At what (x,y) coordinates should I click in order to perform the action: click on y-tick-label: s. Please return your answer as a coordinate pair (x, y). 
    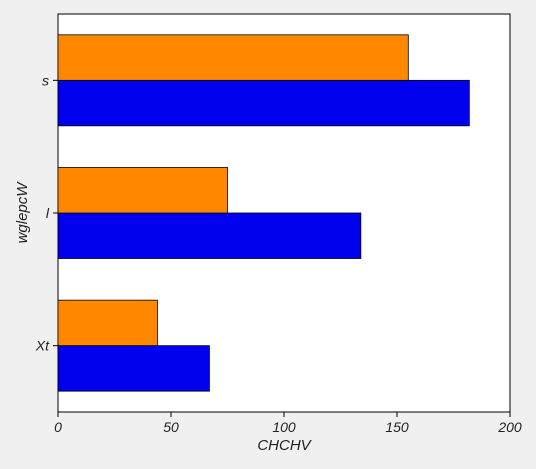
    Looking at the image, I should click on (45, 80).